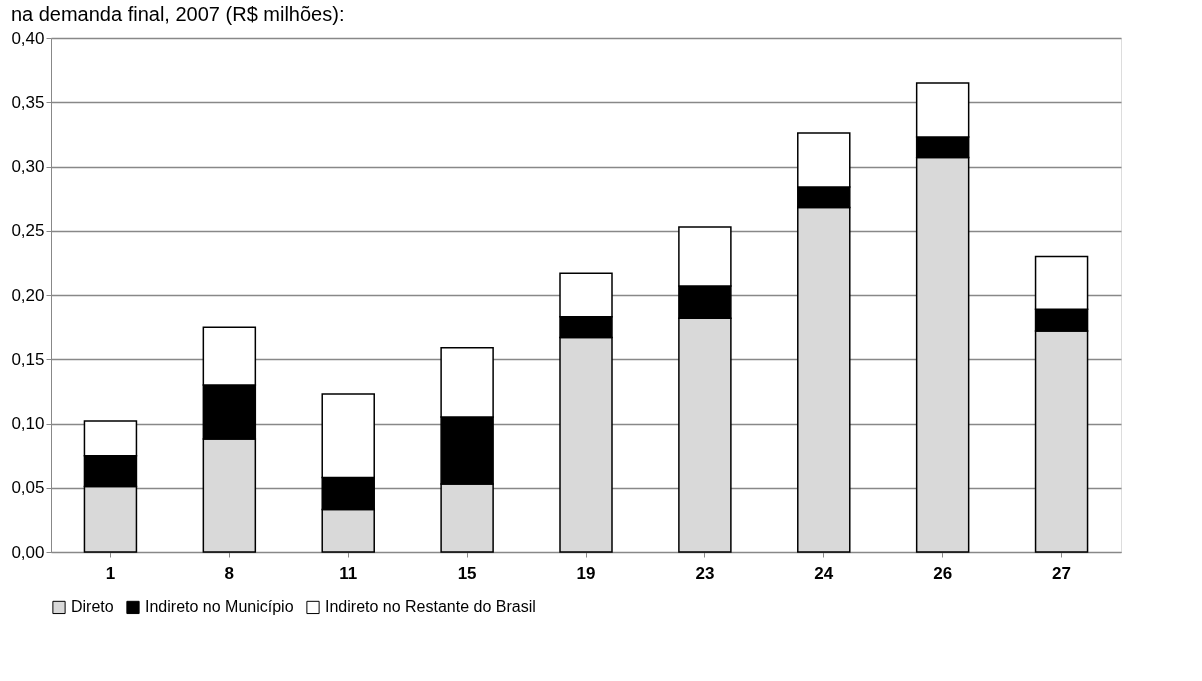  What do you see at coordinates (28, 488) in the screenshot?
I see `y-tick-label: 0,05` at bounding box center [28, 488].